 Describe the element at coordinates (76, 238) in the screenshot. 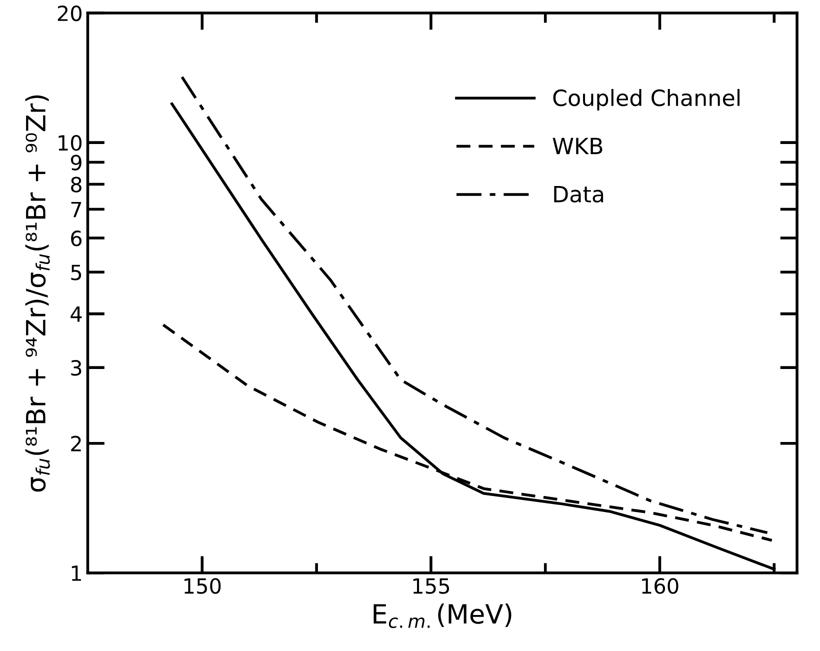

I see `y-tick-label: 6` at that location.